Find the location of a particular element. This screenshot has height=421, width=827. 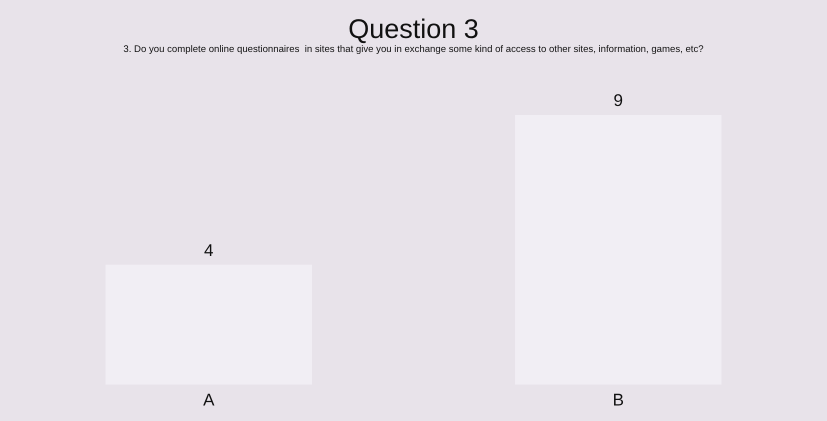

chart-title: Question 3 is located at coordinates (413, 29).